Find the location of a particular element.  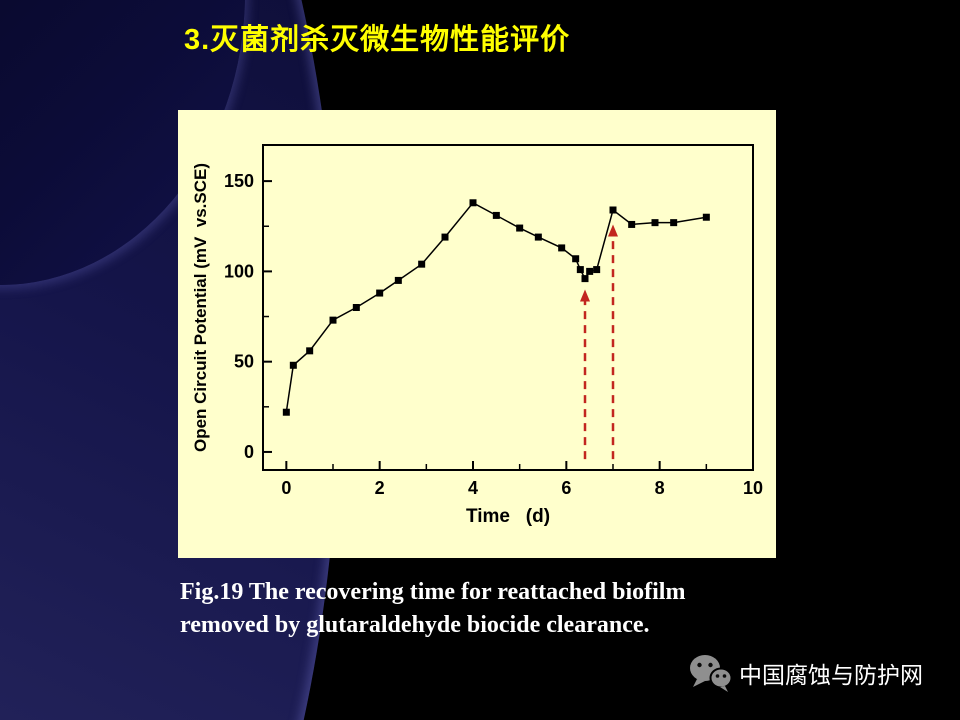

svg-text: Time (d) is located at coordinates (508, 516).